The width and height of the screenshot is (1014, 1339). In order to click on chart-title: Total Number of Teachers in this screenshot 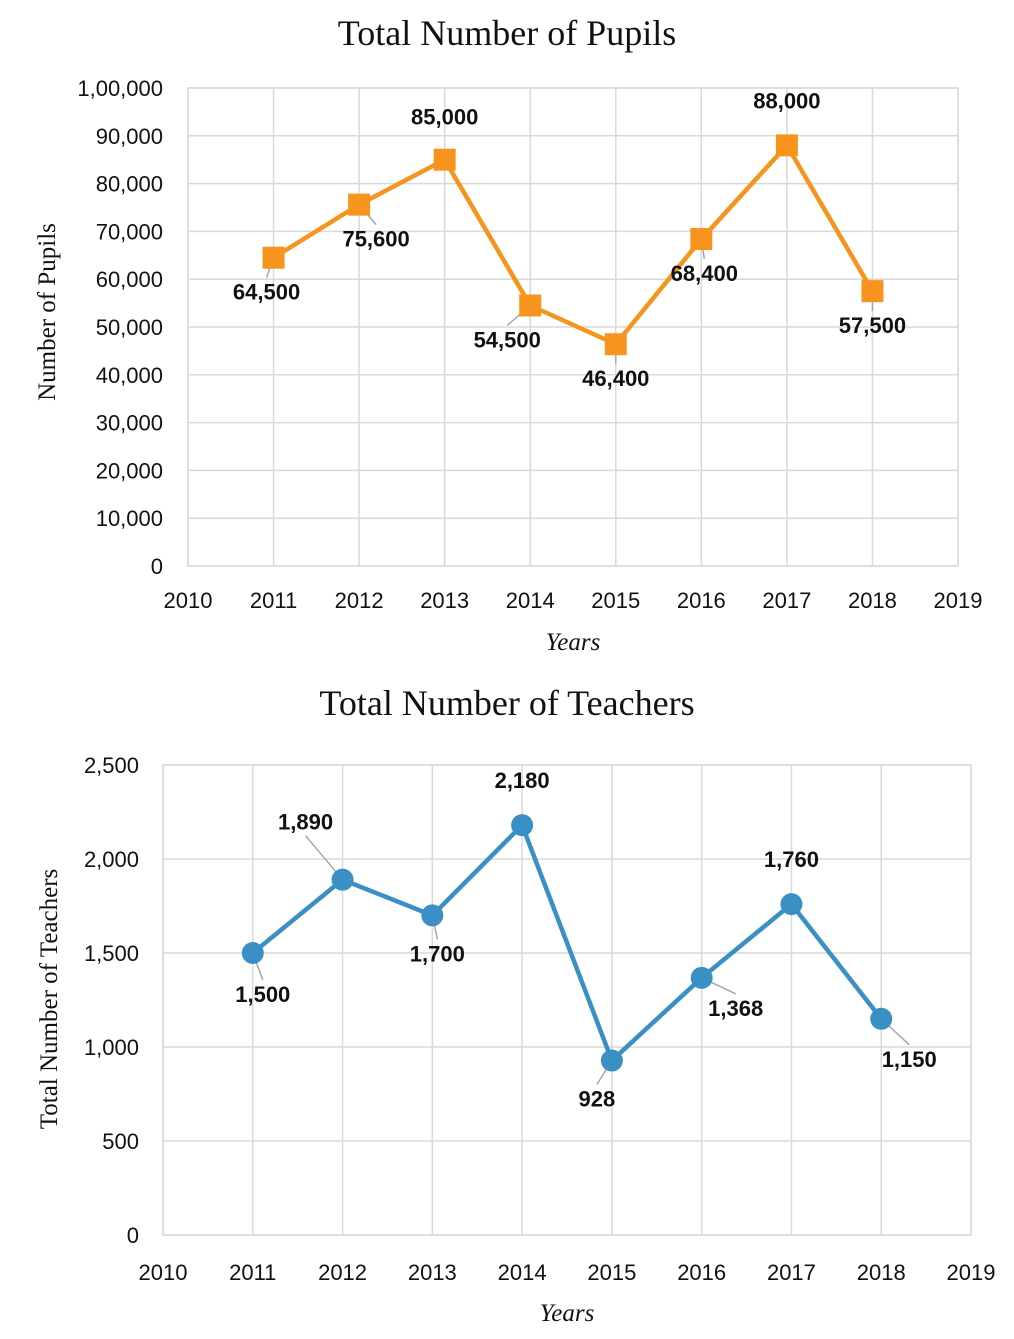, I will do `click(507, 703)`.